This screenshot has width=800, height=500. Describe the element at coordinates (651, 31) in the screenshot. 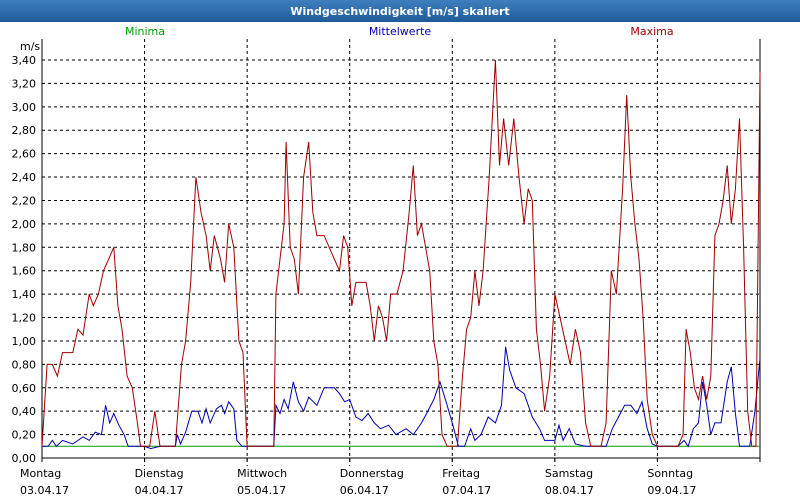

I see `legend-maxima: Maxima` at that location.